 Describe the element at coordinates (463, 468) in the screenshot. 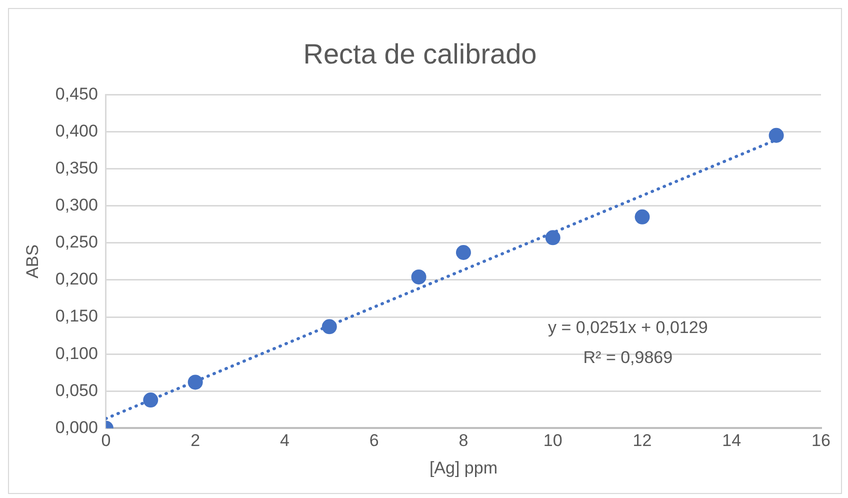

I see `x-axis-title: [Ag] ppm` at that location.